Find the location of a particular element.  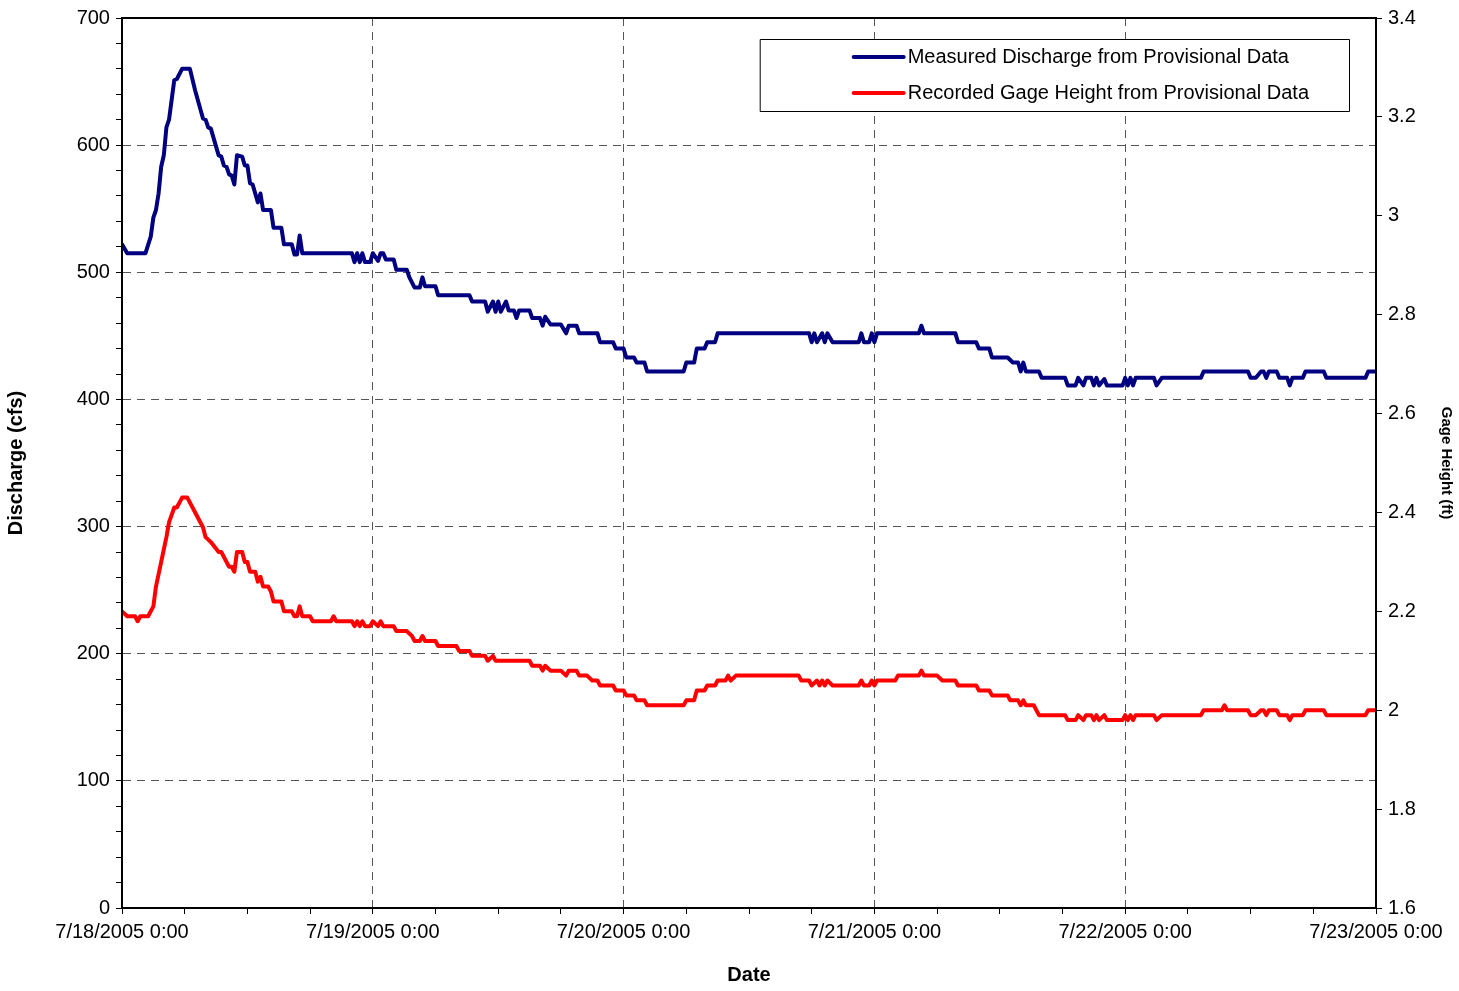

y2-tick-label: 2 is located at coordinates (1394, 708).